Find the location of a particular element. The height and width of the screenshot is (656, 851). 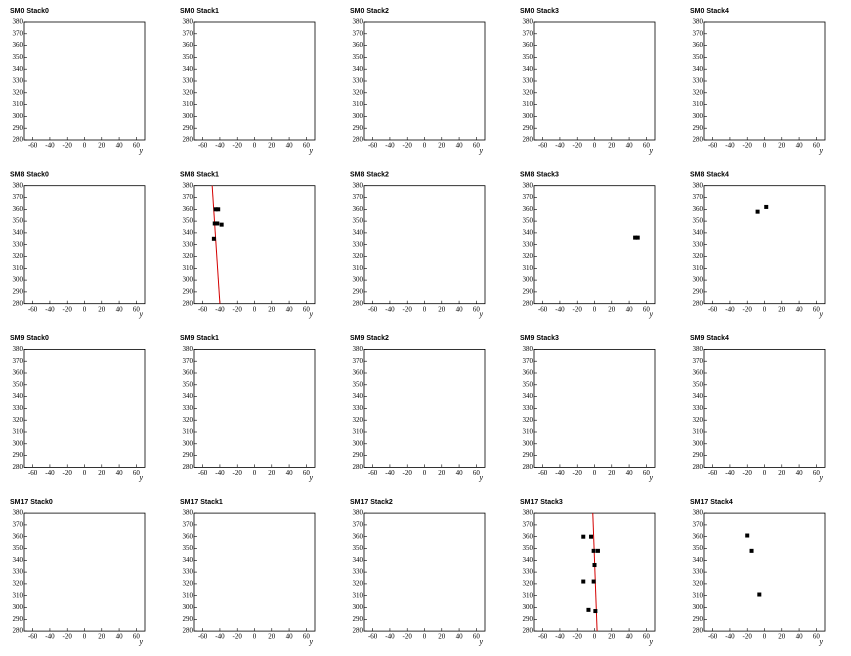

panel-title: SM17 Stack1 is located at coordinates (201, 502).